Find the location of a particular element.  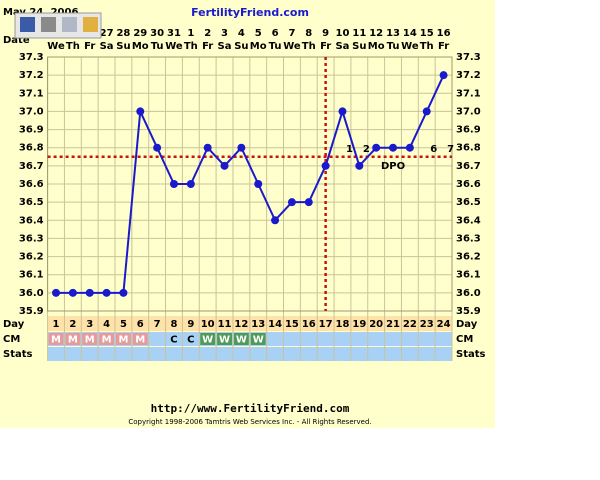

stats-row-label-right: Stats is located at coordinates (471, 354).